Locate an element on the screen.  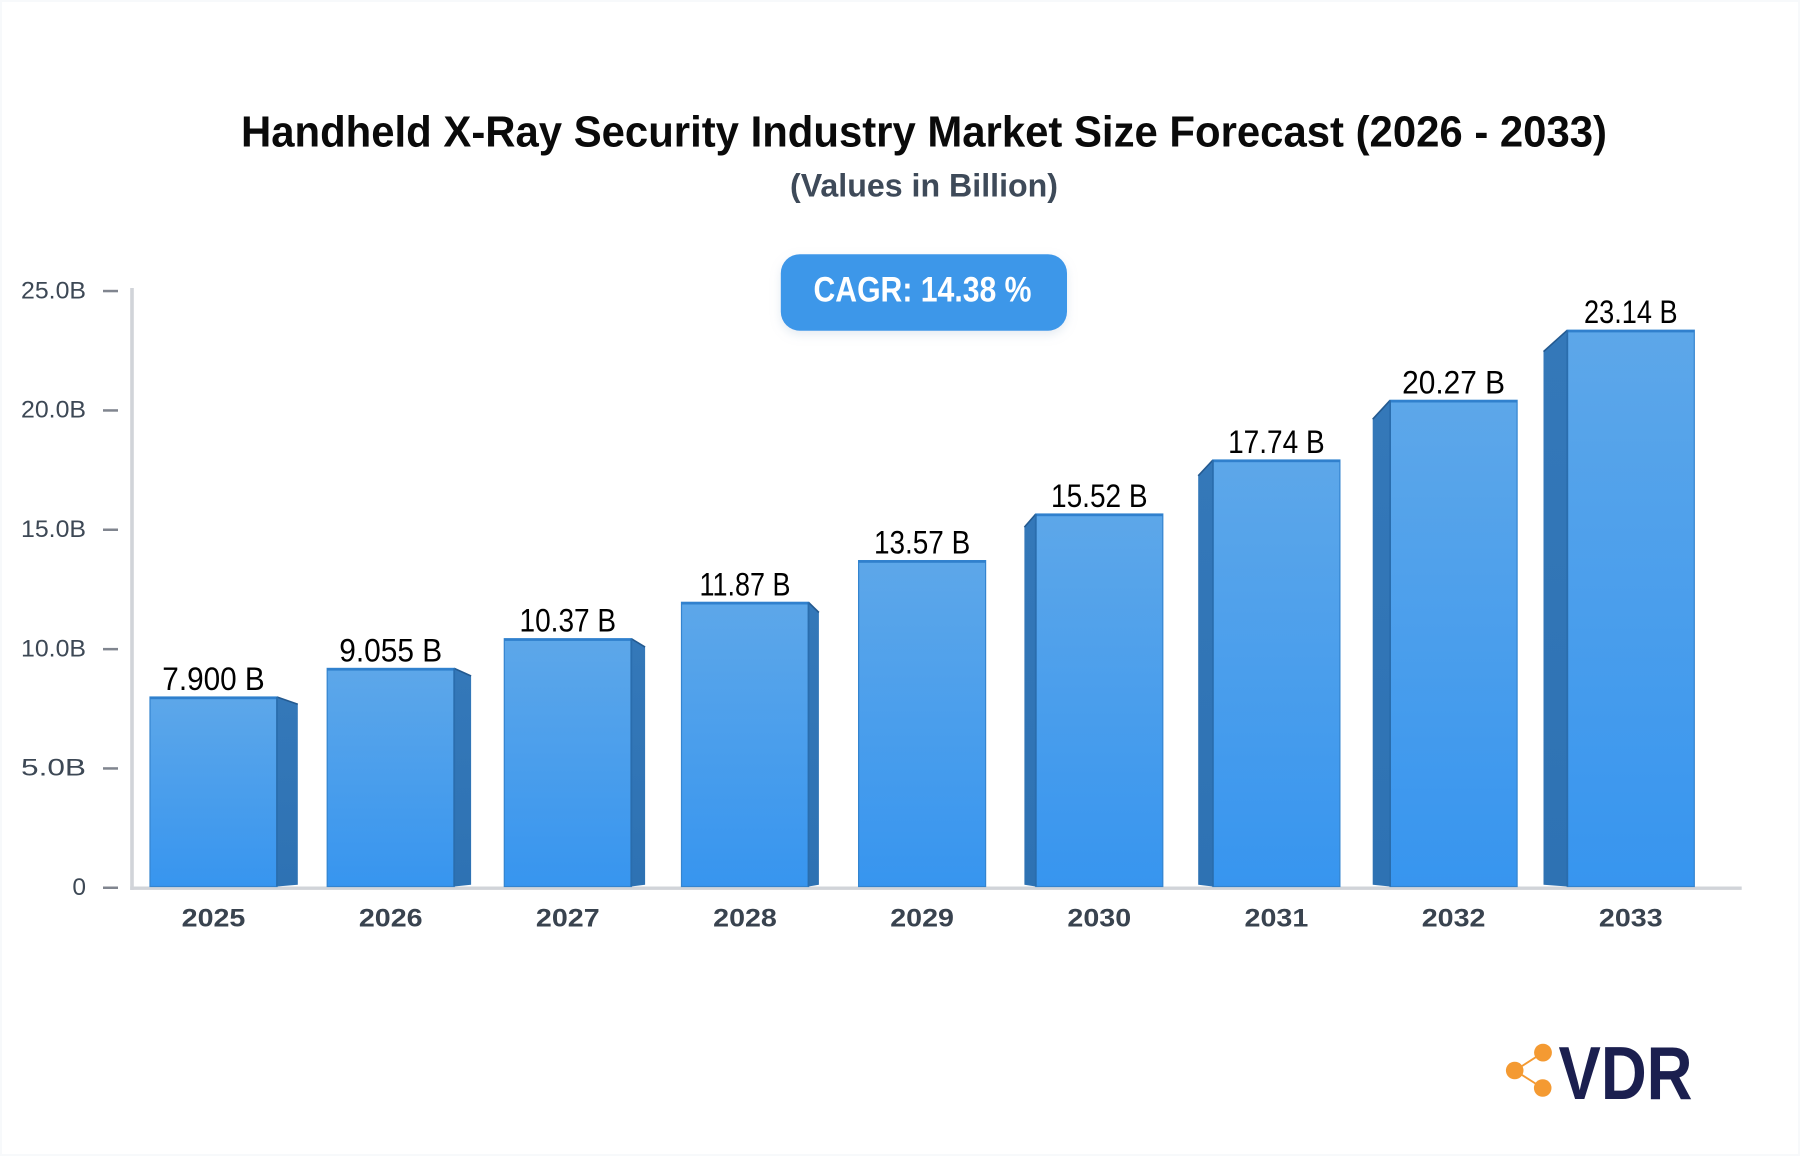
svg-text: 2030 is located at coordinates (1099, 919).